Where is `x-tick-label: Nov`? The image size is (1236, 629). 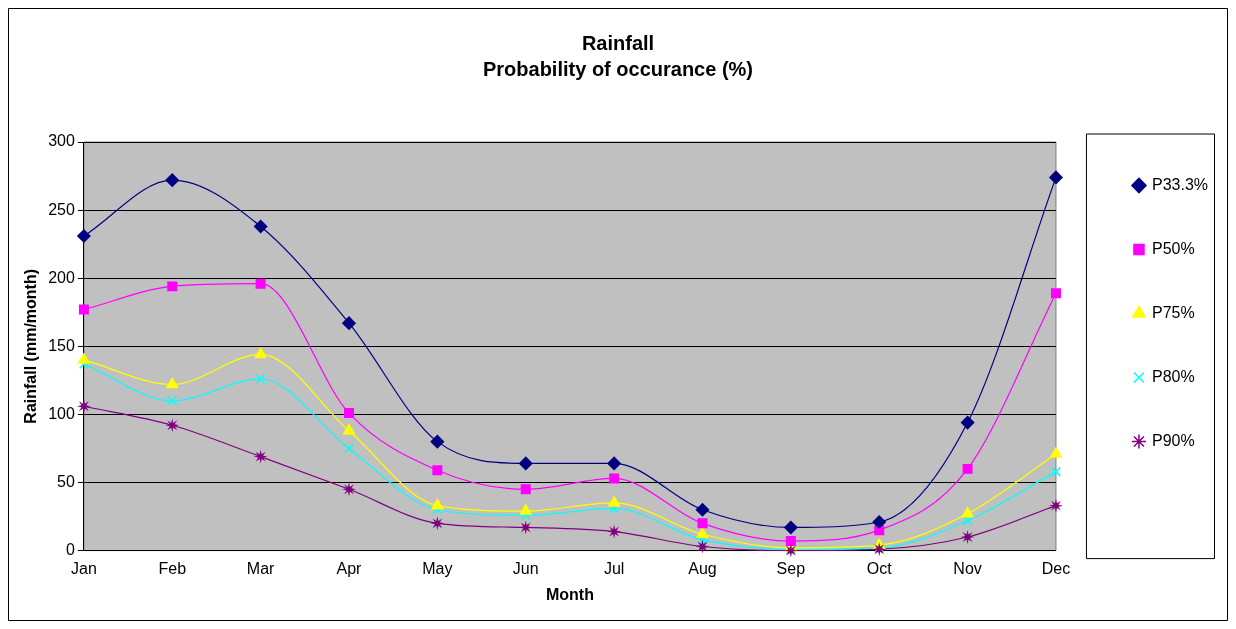
x-tick-label: Nov is located at coordinates (967, 568).